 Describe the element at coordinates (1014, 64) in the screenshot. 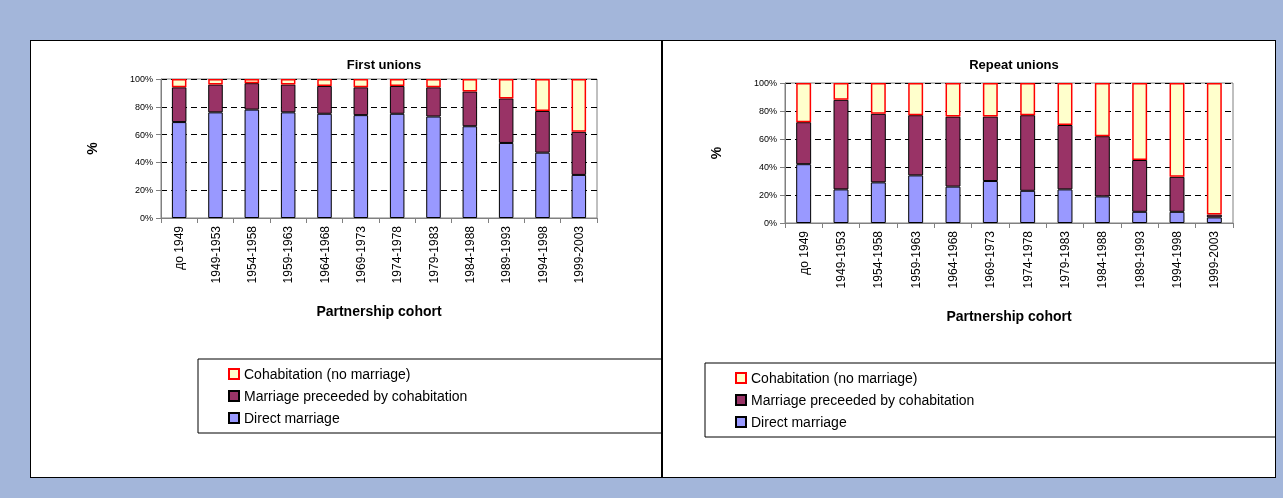

I see `chart-title: Repeat unions` at that location.